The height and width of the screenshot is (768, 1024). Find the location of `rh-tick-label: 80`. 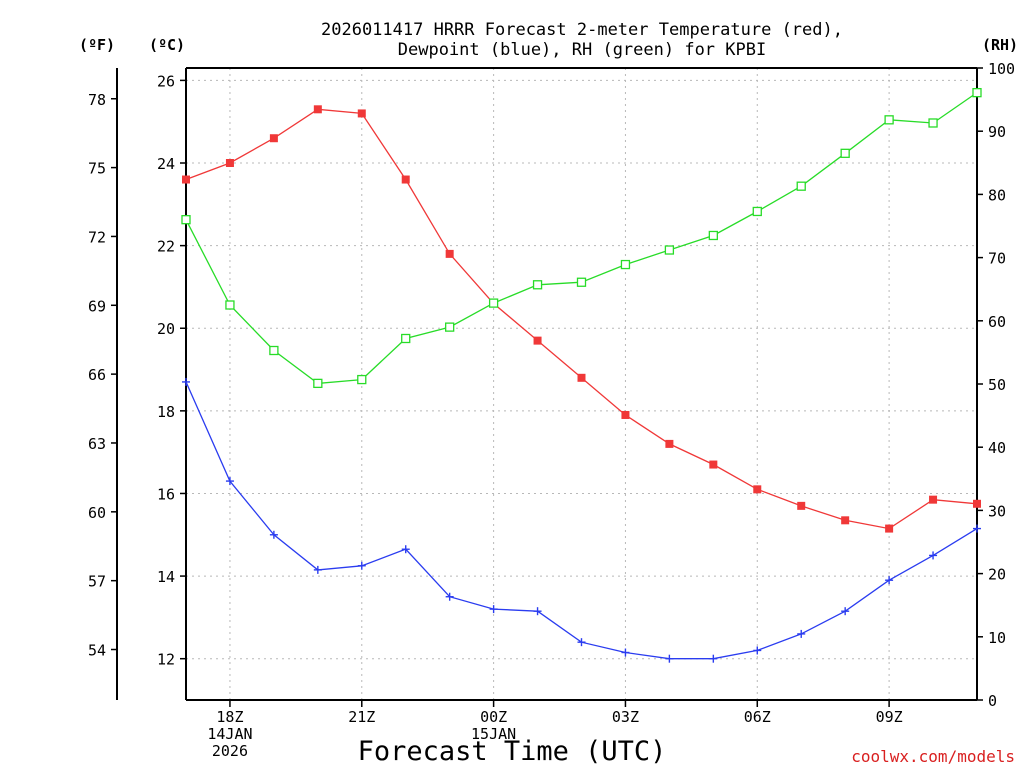

rh-tick-label: 80 is located at coordinates (997, 195).